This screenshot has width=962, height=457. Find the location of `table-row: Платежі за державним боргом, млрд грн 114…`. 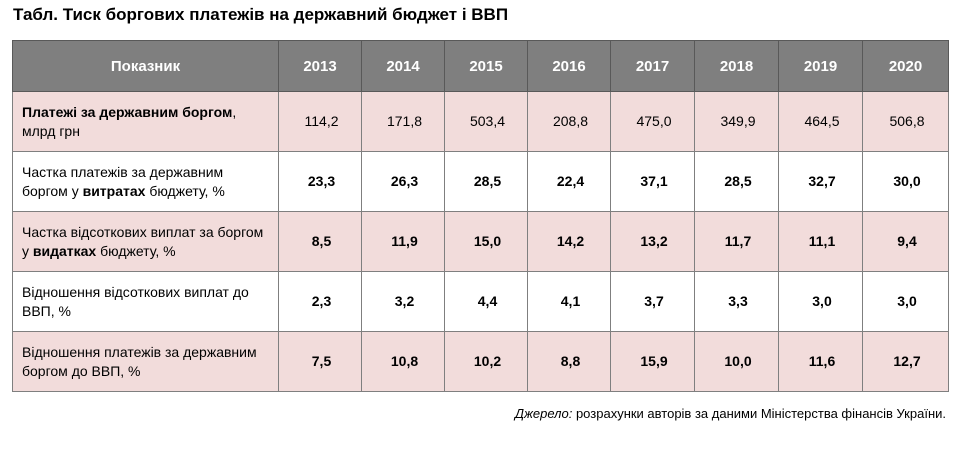

table-row: Платежі за державним боргом, млрд грн 114… is located at coordinates (480, 121).